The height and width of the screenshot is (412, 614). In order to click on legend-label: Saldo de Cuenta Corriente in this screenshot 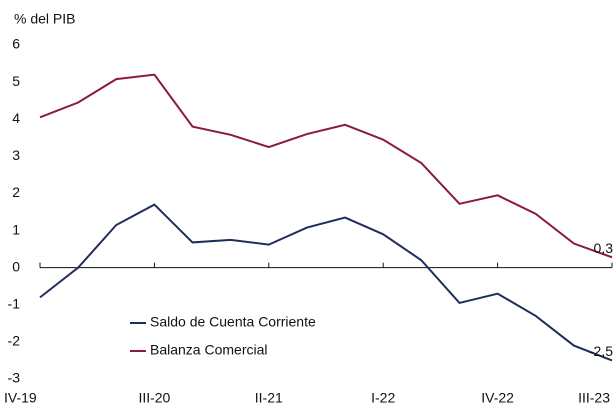, I will do `click(233, 322)`.